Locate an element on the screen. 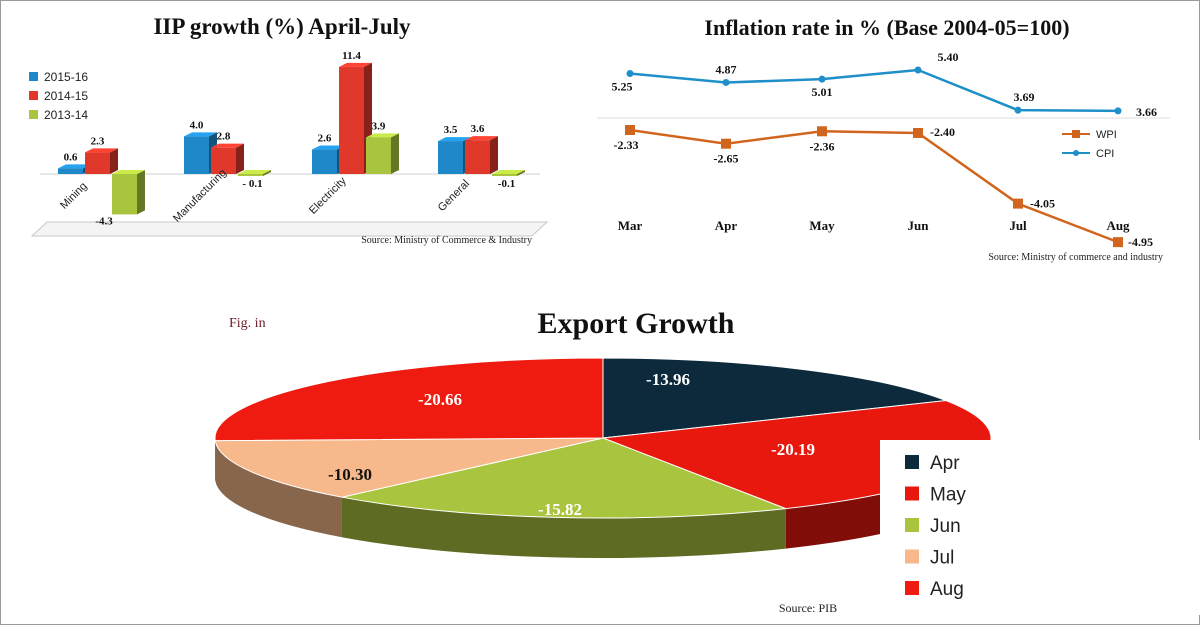 Image resolution: width=1200 pixels, height=625 pixels. iip-data-label: 0.6 is located at coordinates (71, 157).